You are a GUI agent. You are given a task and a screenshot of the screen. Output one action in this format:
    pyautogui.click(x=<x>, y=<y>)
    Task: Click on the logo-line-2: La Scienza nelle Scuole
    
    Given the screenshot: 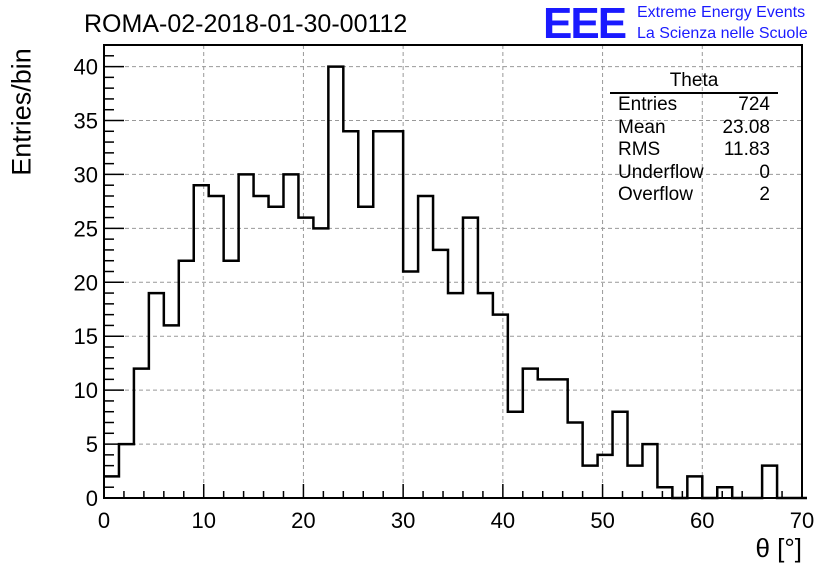 What is the action you would take?
    pyautogui.click(x=722, y=33)
    